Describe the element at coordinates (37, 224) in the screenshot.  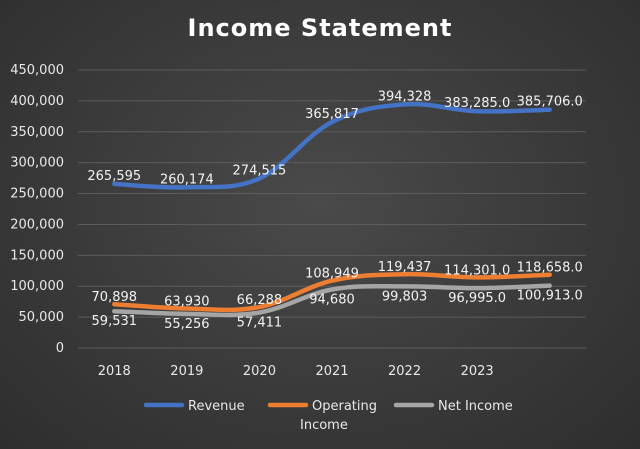
I see `y-tick-label: 200,000` at that location.